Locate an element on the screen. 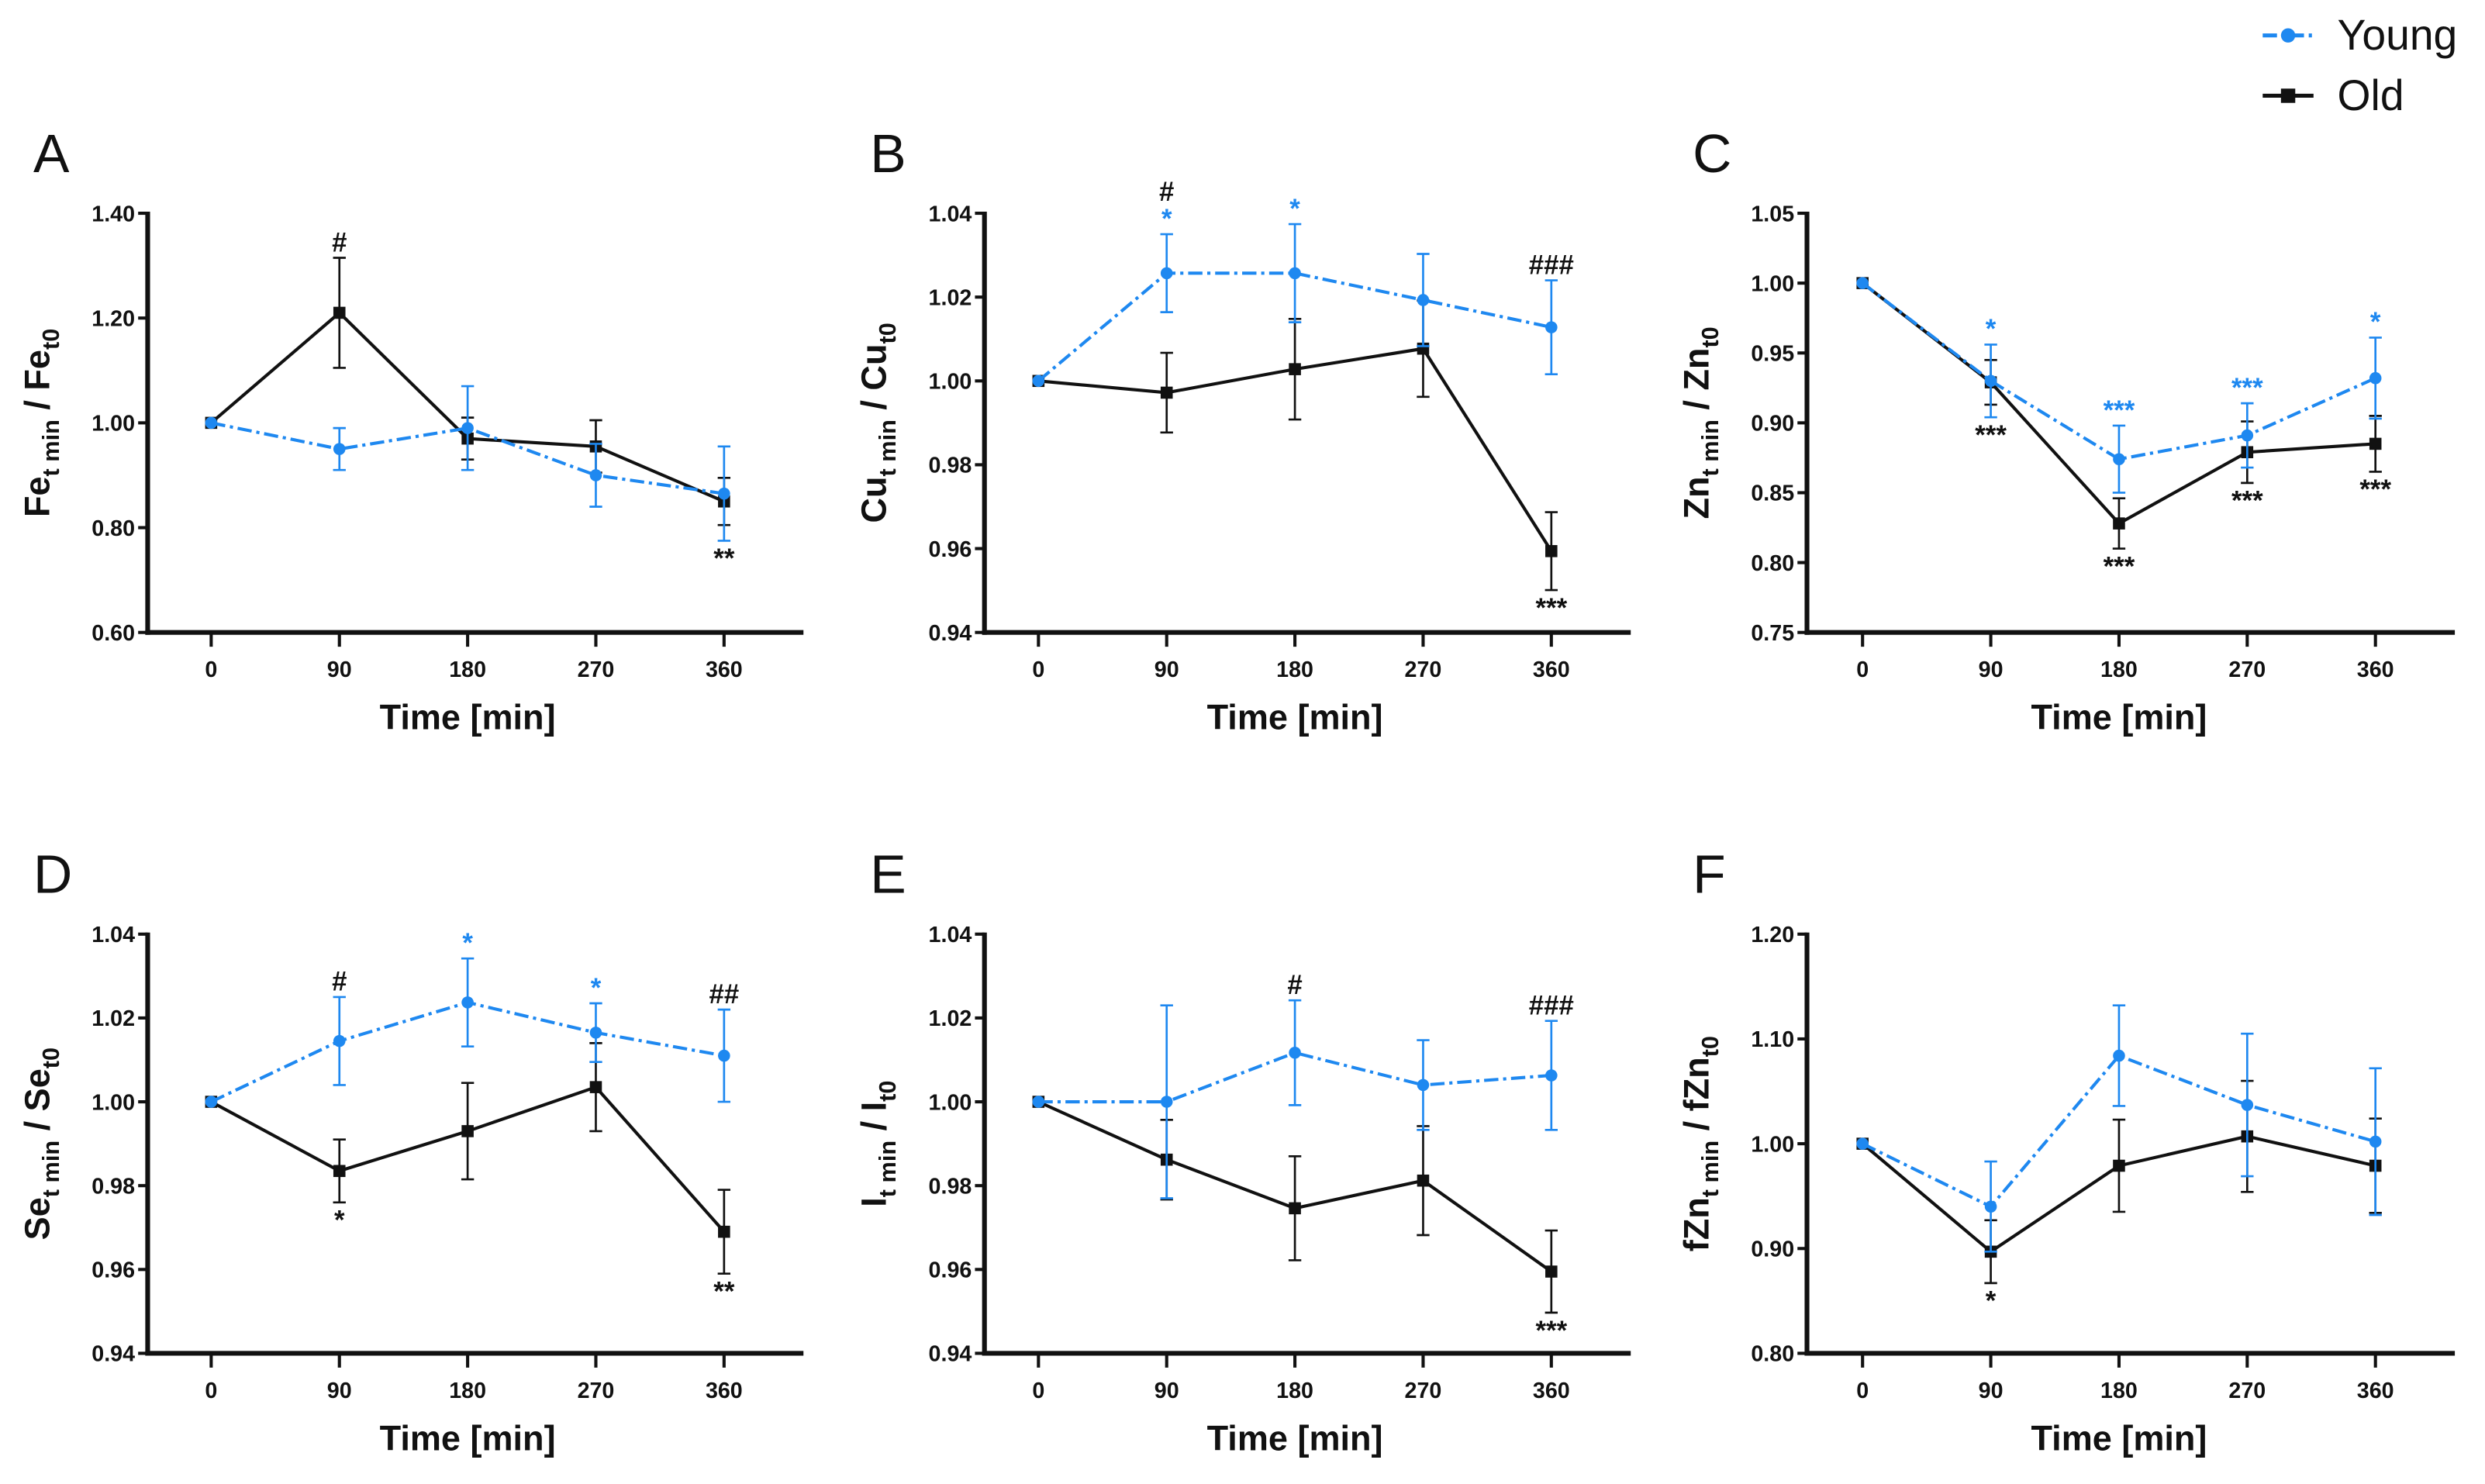 This screenshot has height=1484, width=2485. y-tick-label: 0.80 is located at coordinates (1772, 564).